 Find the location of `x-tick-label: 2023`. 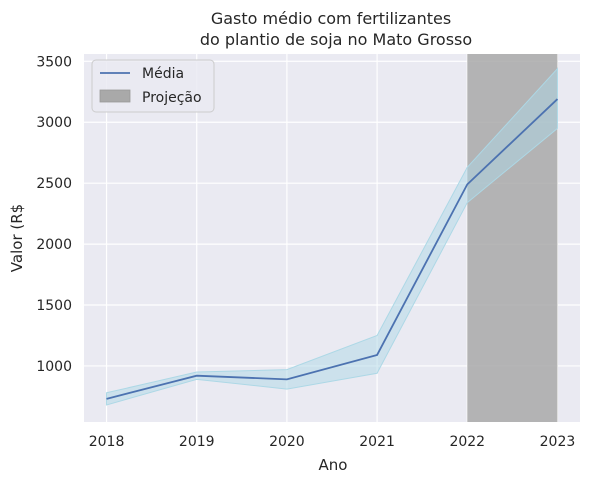

x-tick-label: 2023 is located at coordinates (558, 442).